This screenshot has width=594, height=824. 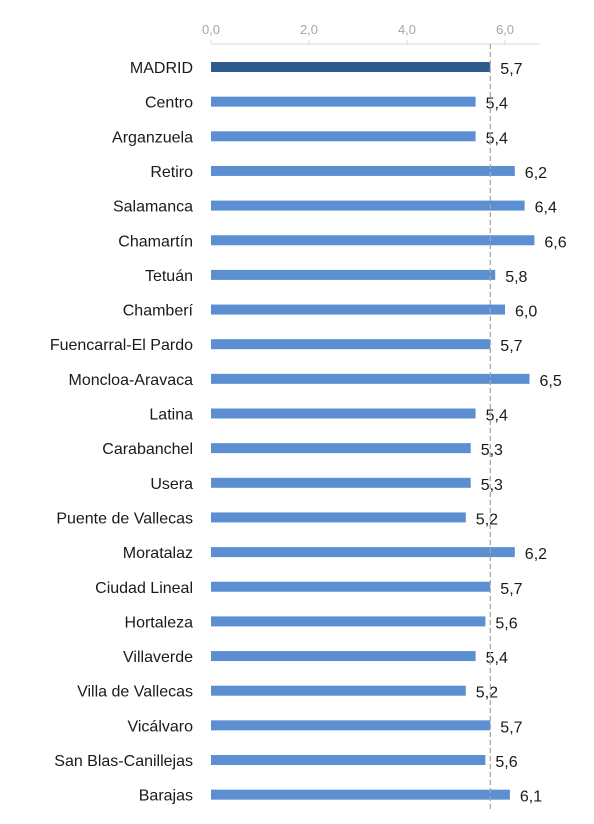 I want to click on category-label: Retiro, so click(x=171, y=172).